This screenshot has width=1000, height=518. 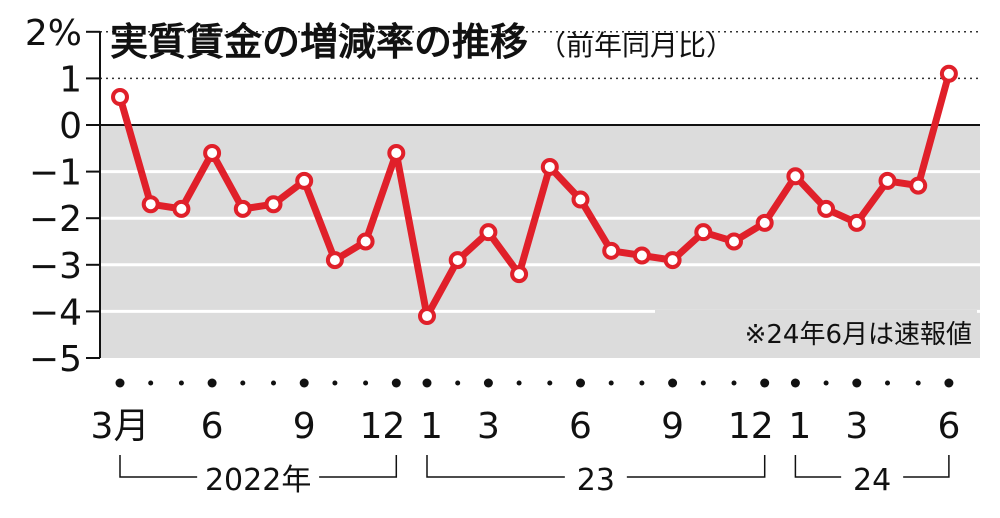 What do you see at coordinates (858, 335) in the screenshot?
I see `chart-note: ※24年6月は速報値` at bounding box center [858, 335].